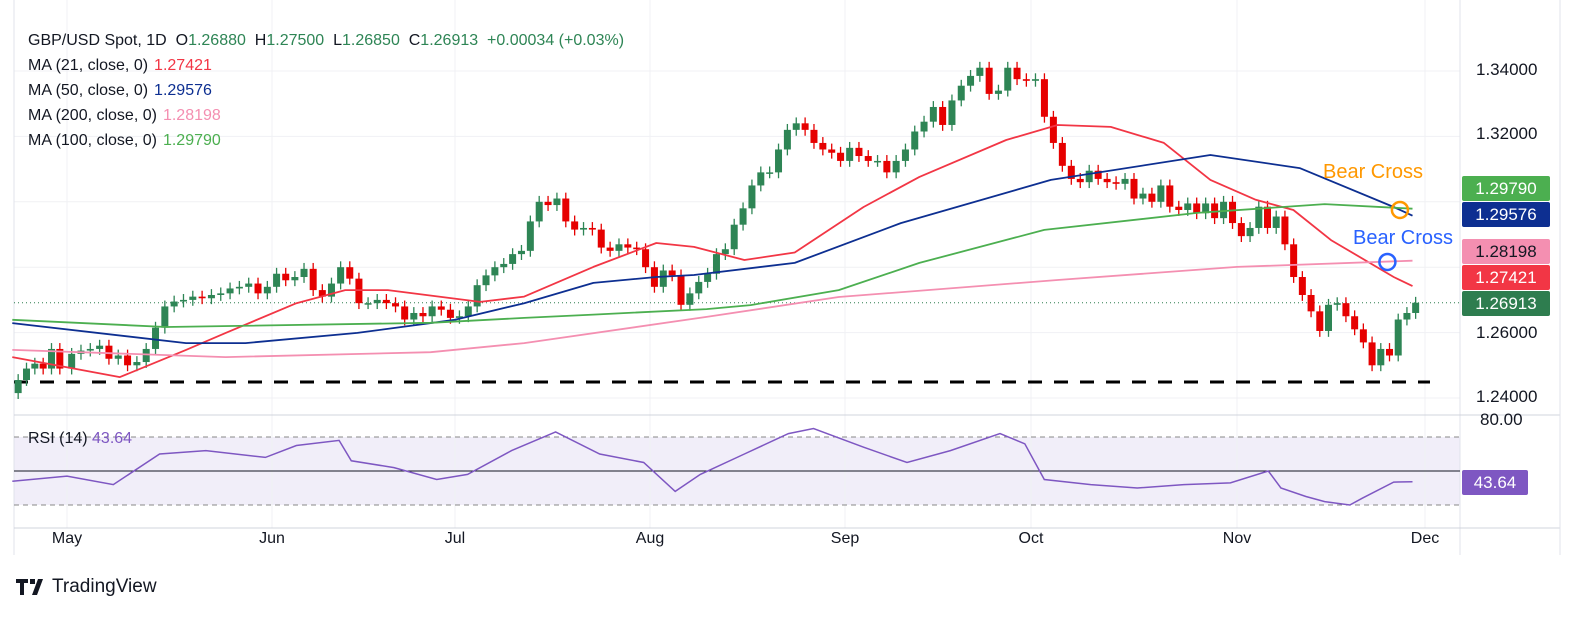 The image size is (1590, 620). What do you see at coordinates (1501, 419) in the screenshot?
I see `rsi-tick: 80.00` at bounding box center [1501, 419].